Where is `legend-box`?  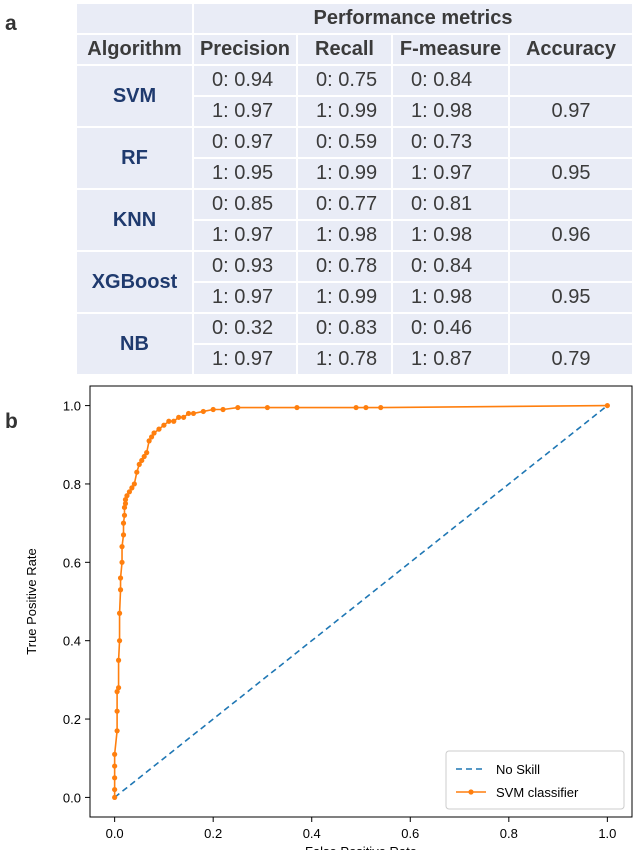
legend-box is located at coordinates (535, 780).